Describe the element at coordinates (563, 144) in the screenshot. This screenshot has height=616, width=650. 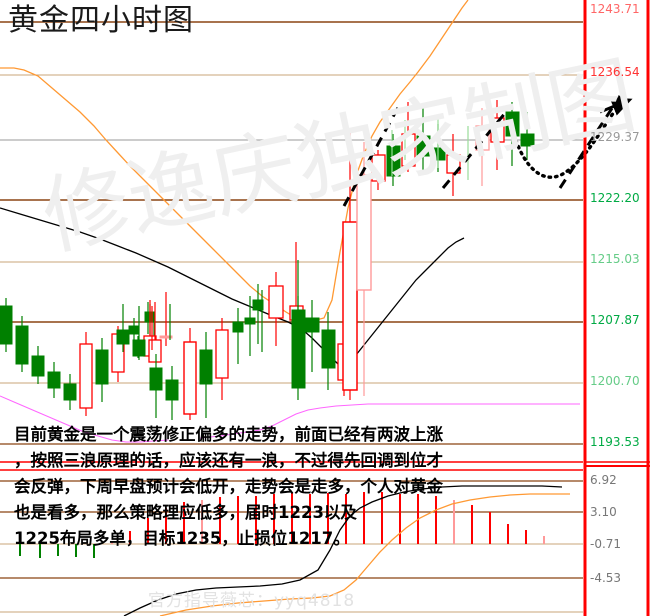
I see `projection-dotted-curve` at that location.